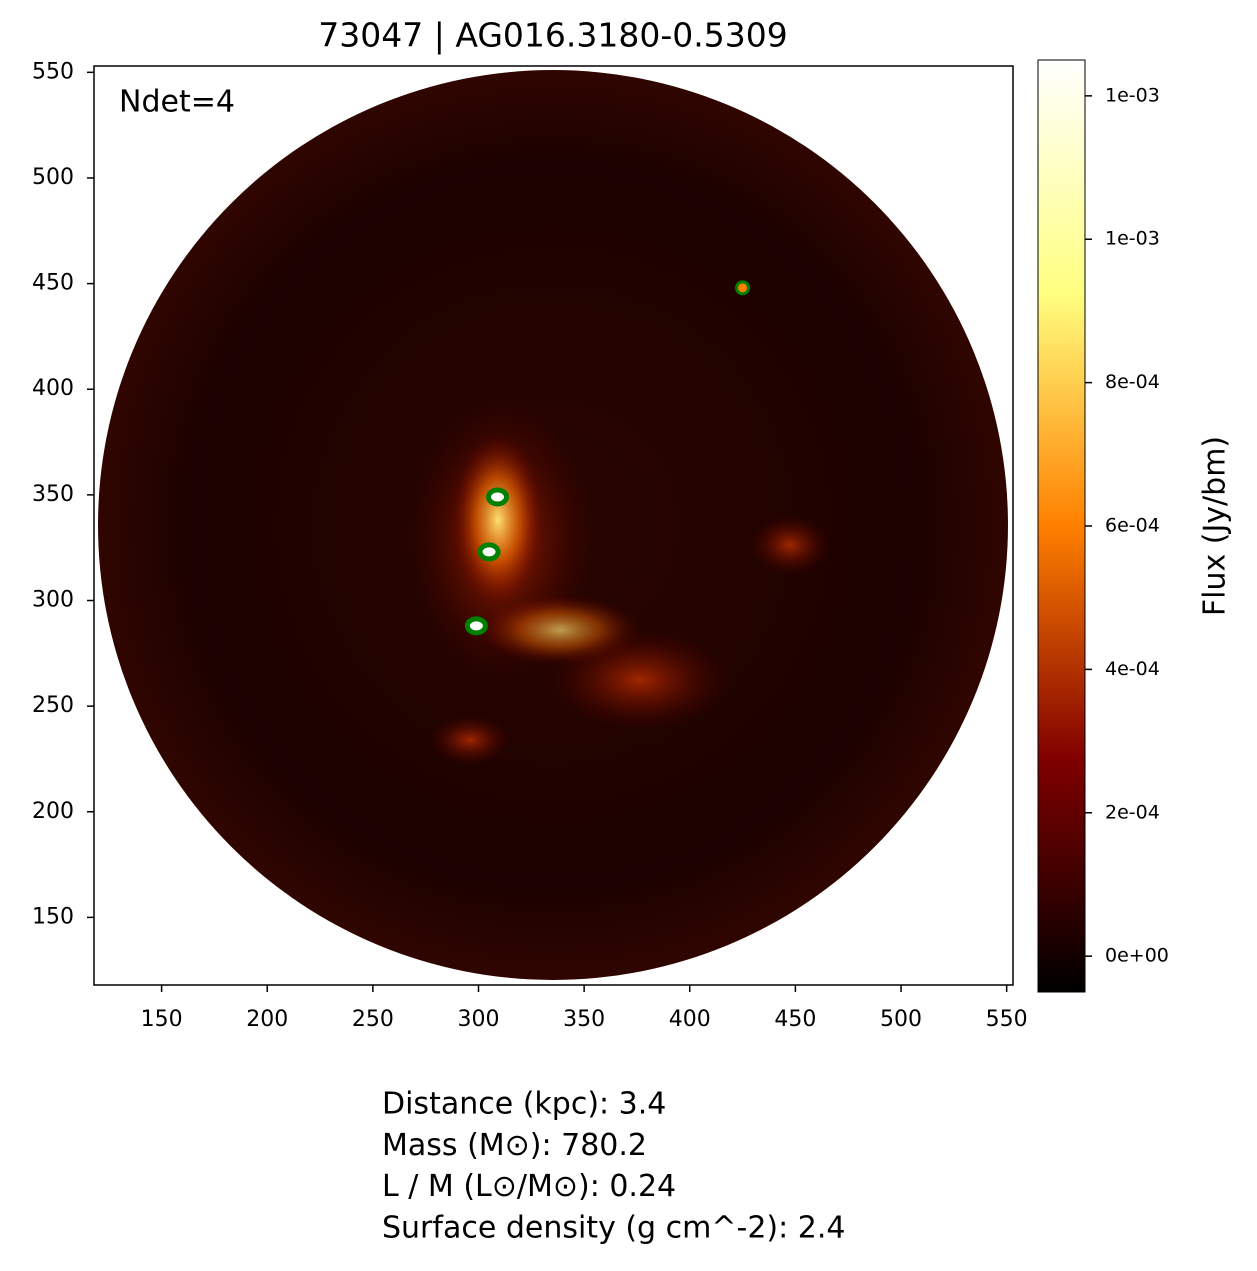  I want to click on info-line: Surface density (g cm^-2): 2.4, so click(613, 1227).